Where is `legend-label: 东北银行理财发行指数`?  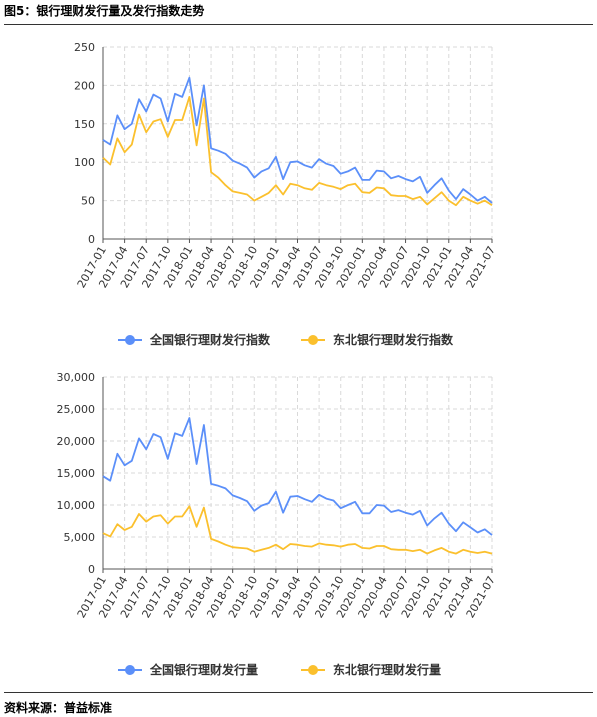 legend-label: 东北银行理财发行指数 is located at coordinates (393, 339).